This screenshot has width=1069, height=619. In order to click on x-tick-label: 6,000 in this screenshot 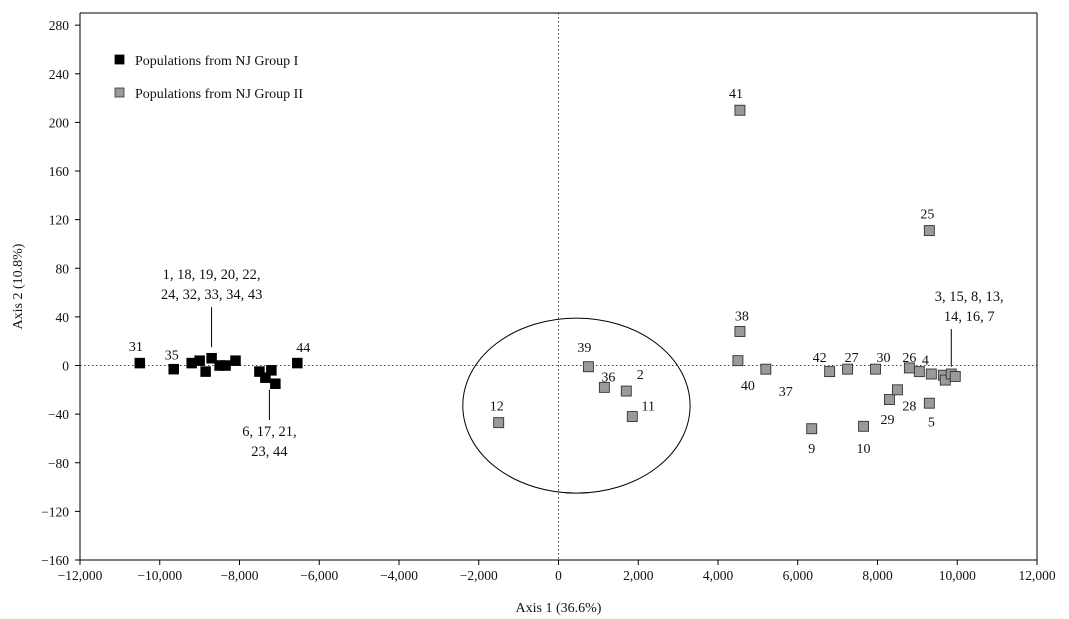, I will do `click(798, 575)`.